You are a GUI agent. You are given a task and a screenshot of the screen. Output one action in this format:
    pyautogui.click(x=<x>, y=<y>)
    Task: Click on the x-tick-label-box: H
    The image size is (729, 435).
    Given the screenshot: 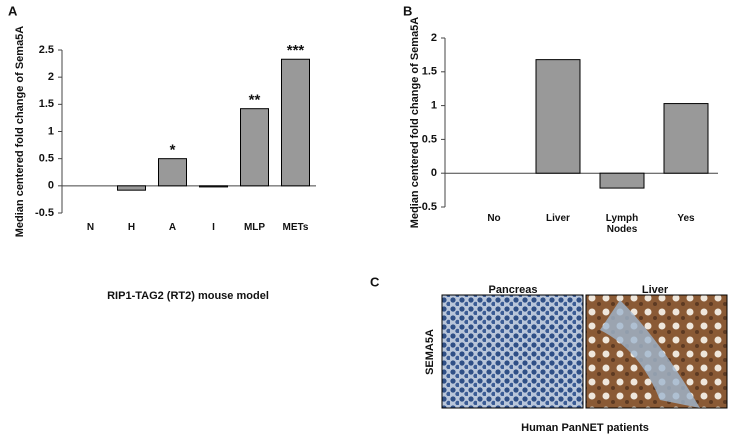 What is the action you would take?
    pyautogui.click(x=131, y=227)
    